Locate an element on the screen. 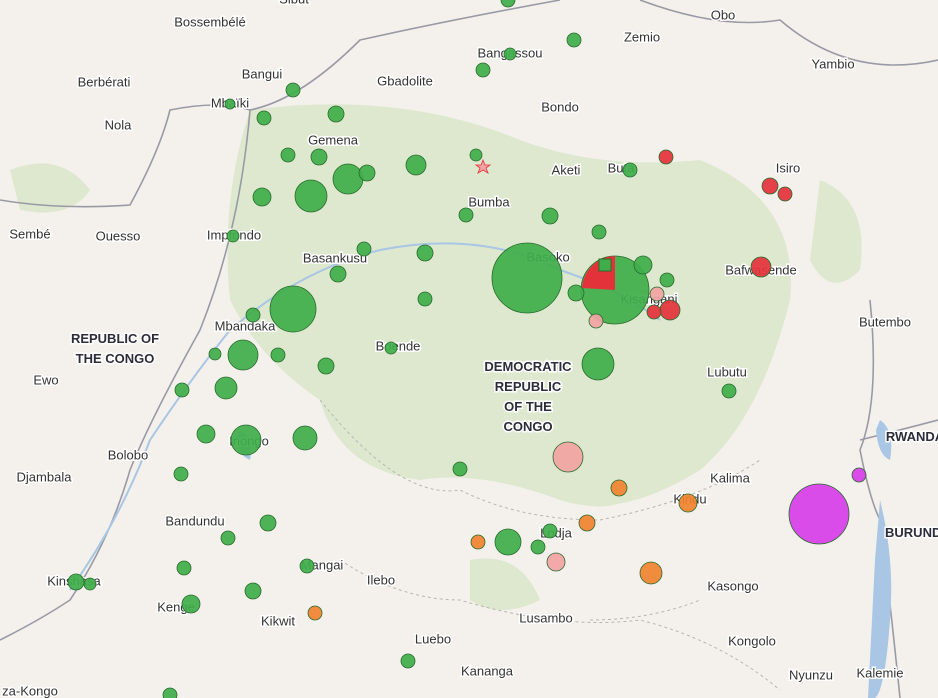  region-label: DEMOCRATIC is located at coordinates (528, 366).